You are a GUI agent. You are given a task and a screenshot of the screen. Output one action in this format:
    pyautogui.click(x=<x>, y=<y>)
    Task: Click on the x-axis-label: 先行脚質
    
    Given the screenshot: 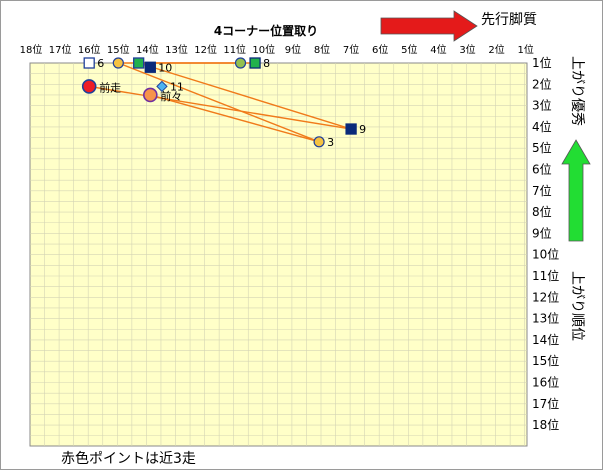 What is the action you would take?
    pyautogui.click(x=509, y=20)
    